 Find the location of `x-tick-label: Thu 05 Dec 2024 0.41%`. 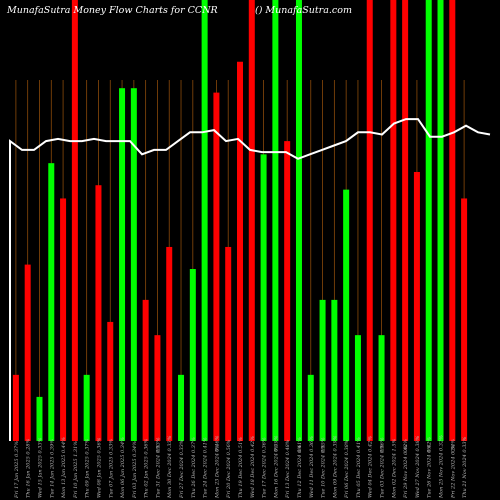

x-tick-label: Thu 05 Dec 2024 0.41% is located at coordinates (359, 467).